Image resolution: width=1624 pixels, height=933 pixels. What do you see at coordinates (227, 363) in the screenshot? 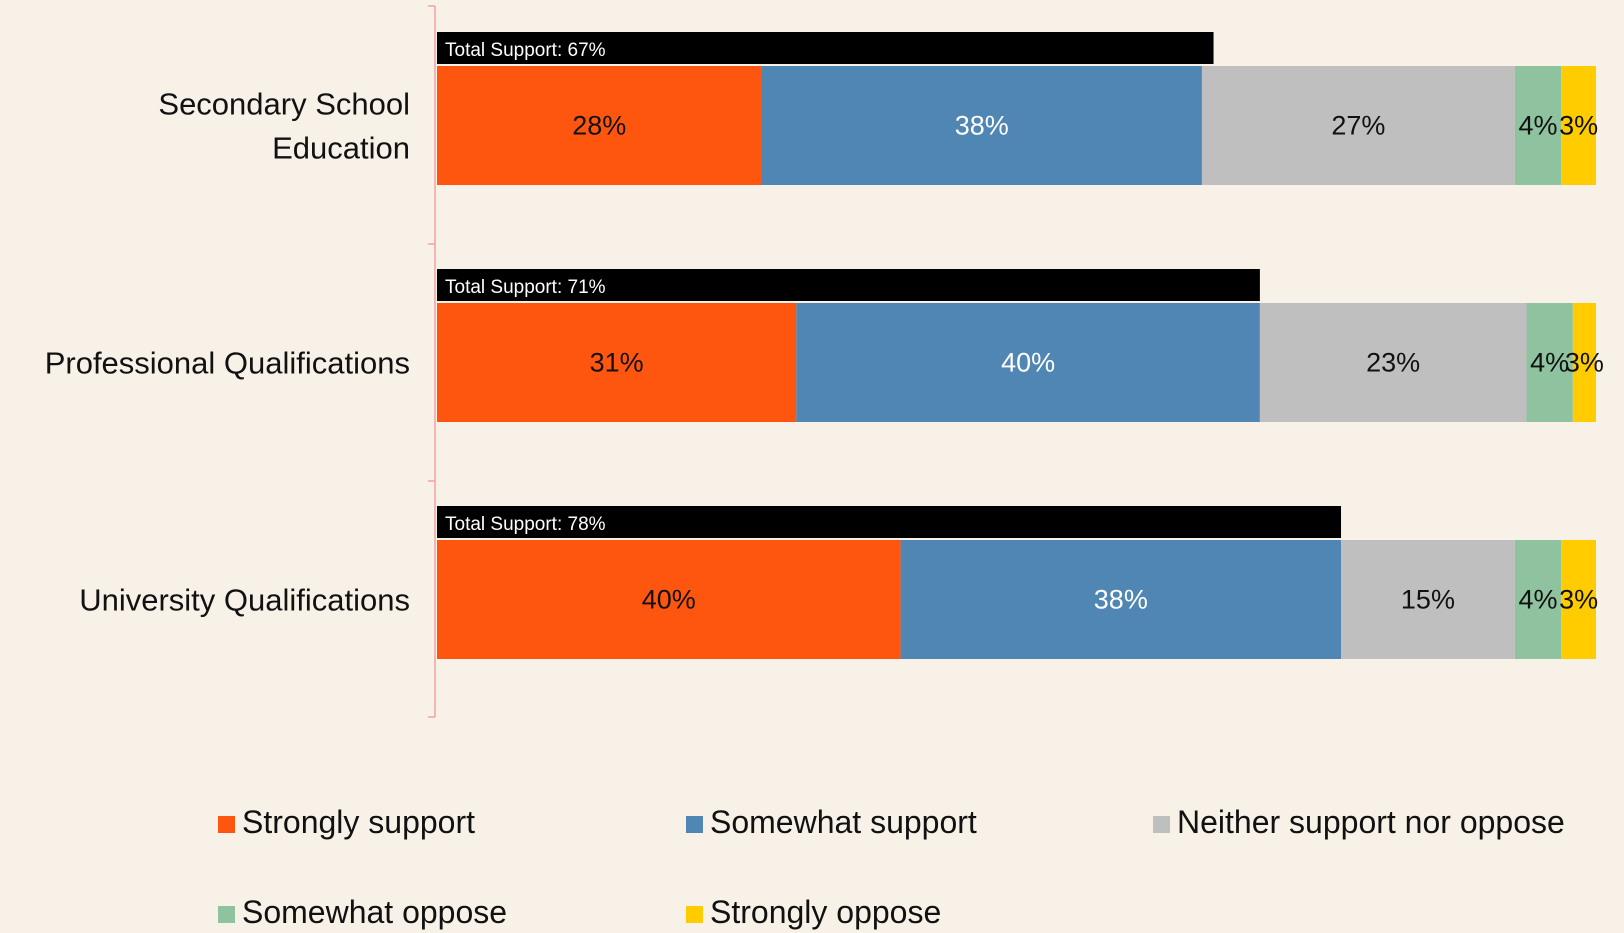
I see `category-label: Professional Qualifications` at bounding box center [227, 363].